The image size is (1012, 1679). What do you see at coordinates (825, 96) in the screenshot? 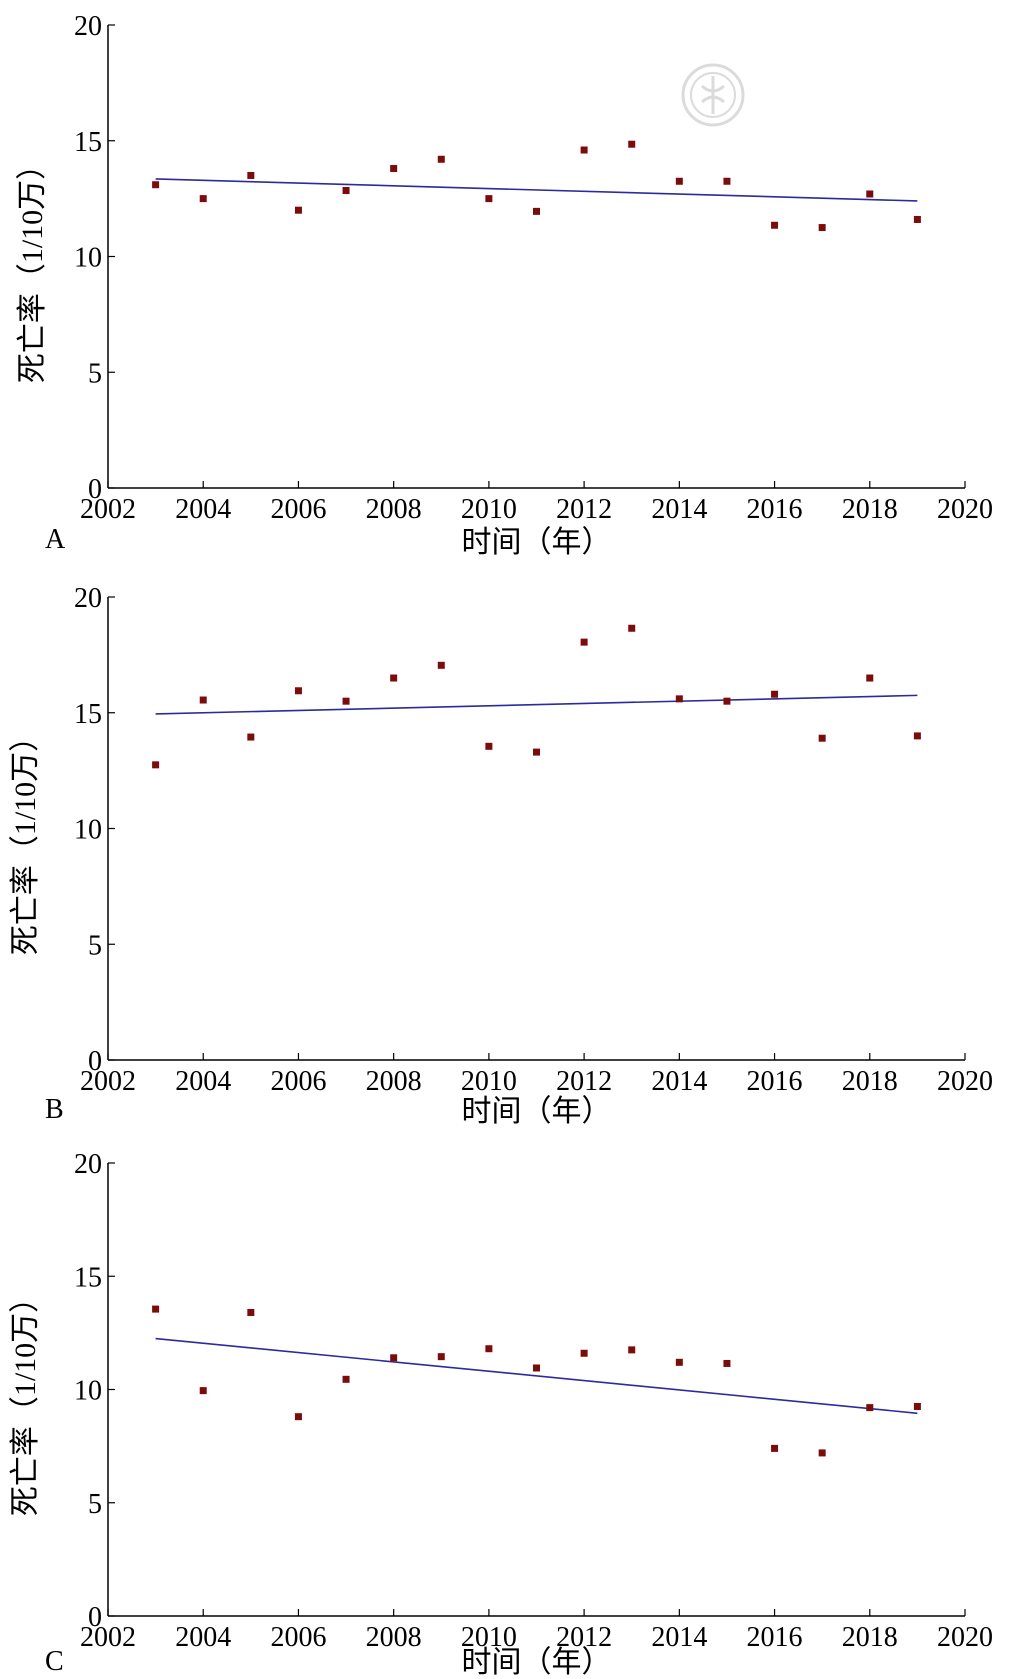
I see `watermark` at bounding box center [825, 96].